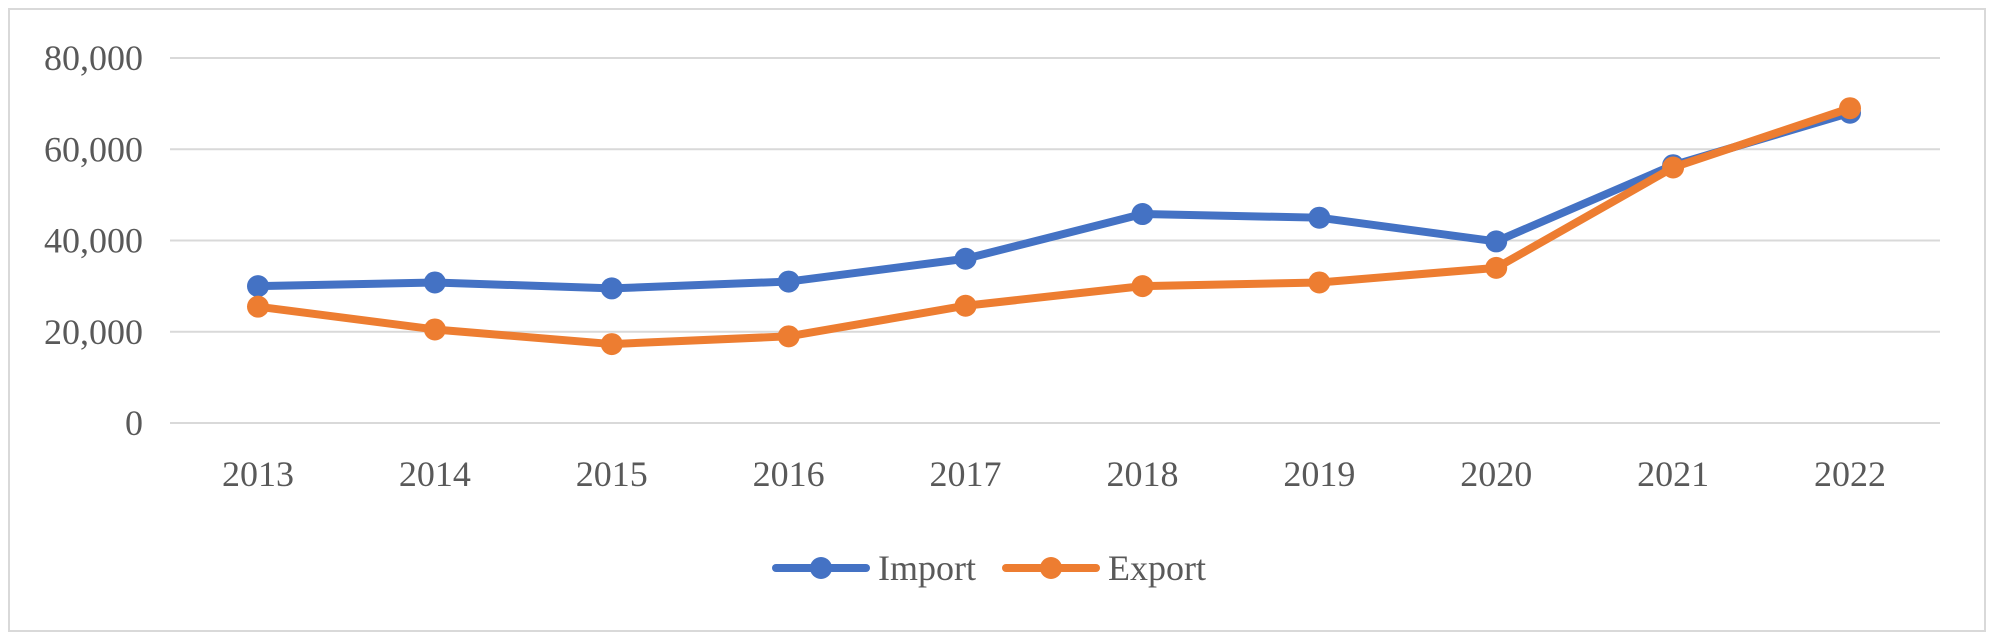 This screenshot has width=1998, height=642. What do you see at coordinates (1319, 474) in the screenshot?
I see `x-tick-label: 2019` at bounding box center [1319, 474].